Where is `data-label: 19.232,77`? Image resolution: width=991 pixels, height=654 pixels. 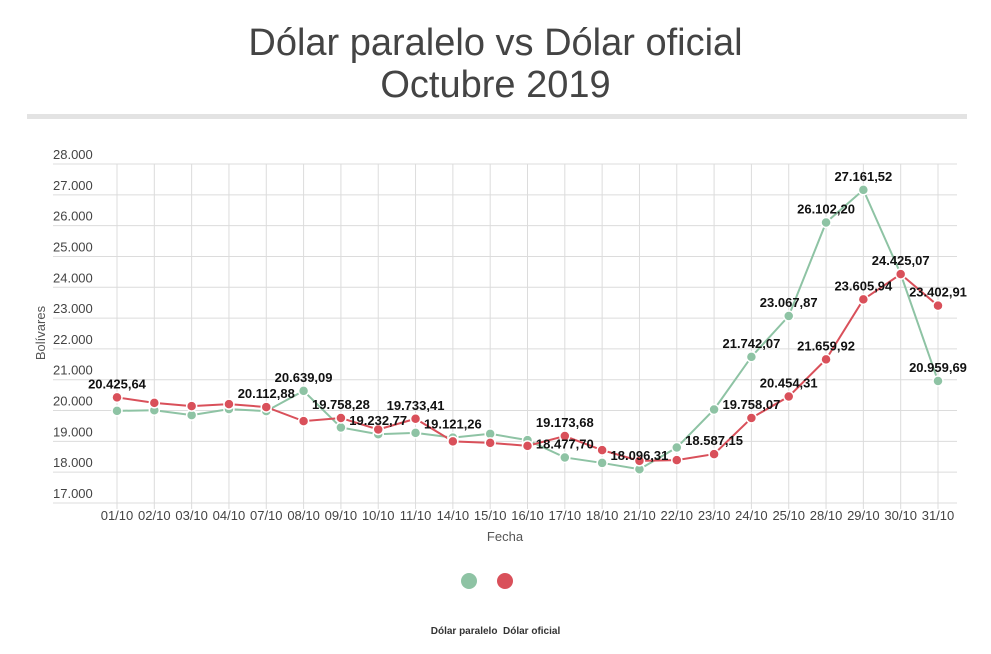
data-label: 19.232,77 is located at coordinates (378, 420).